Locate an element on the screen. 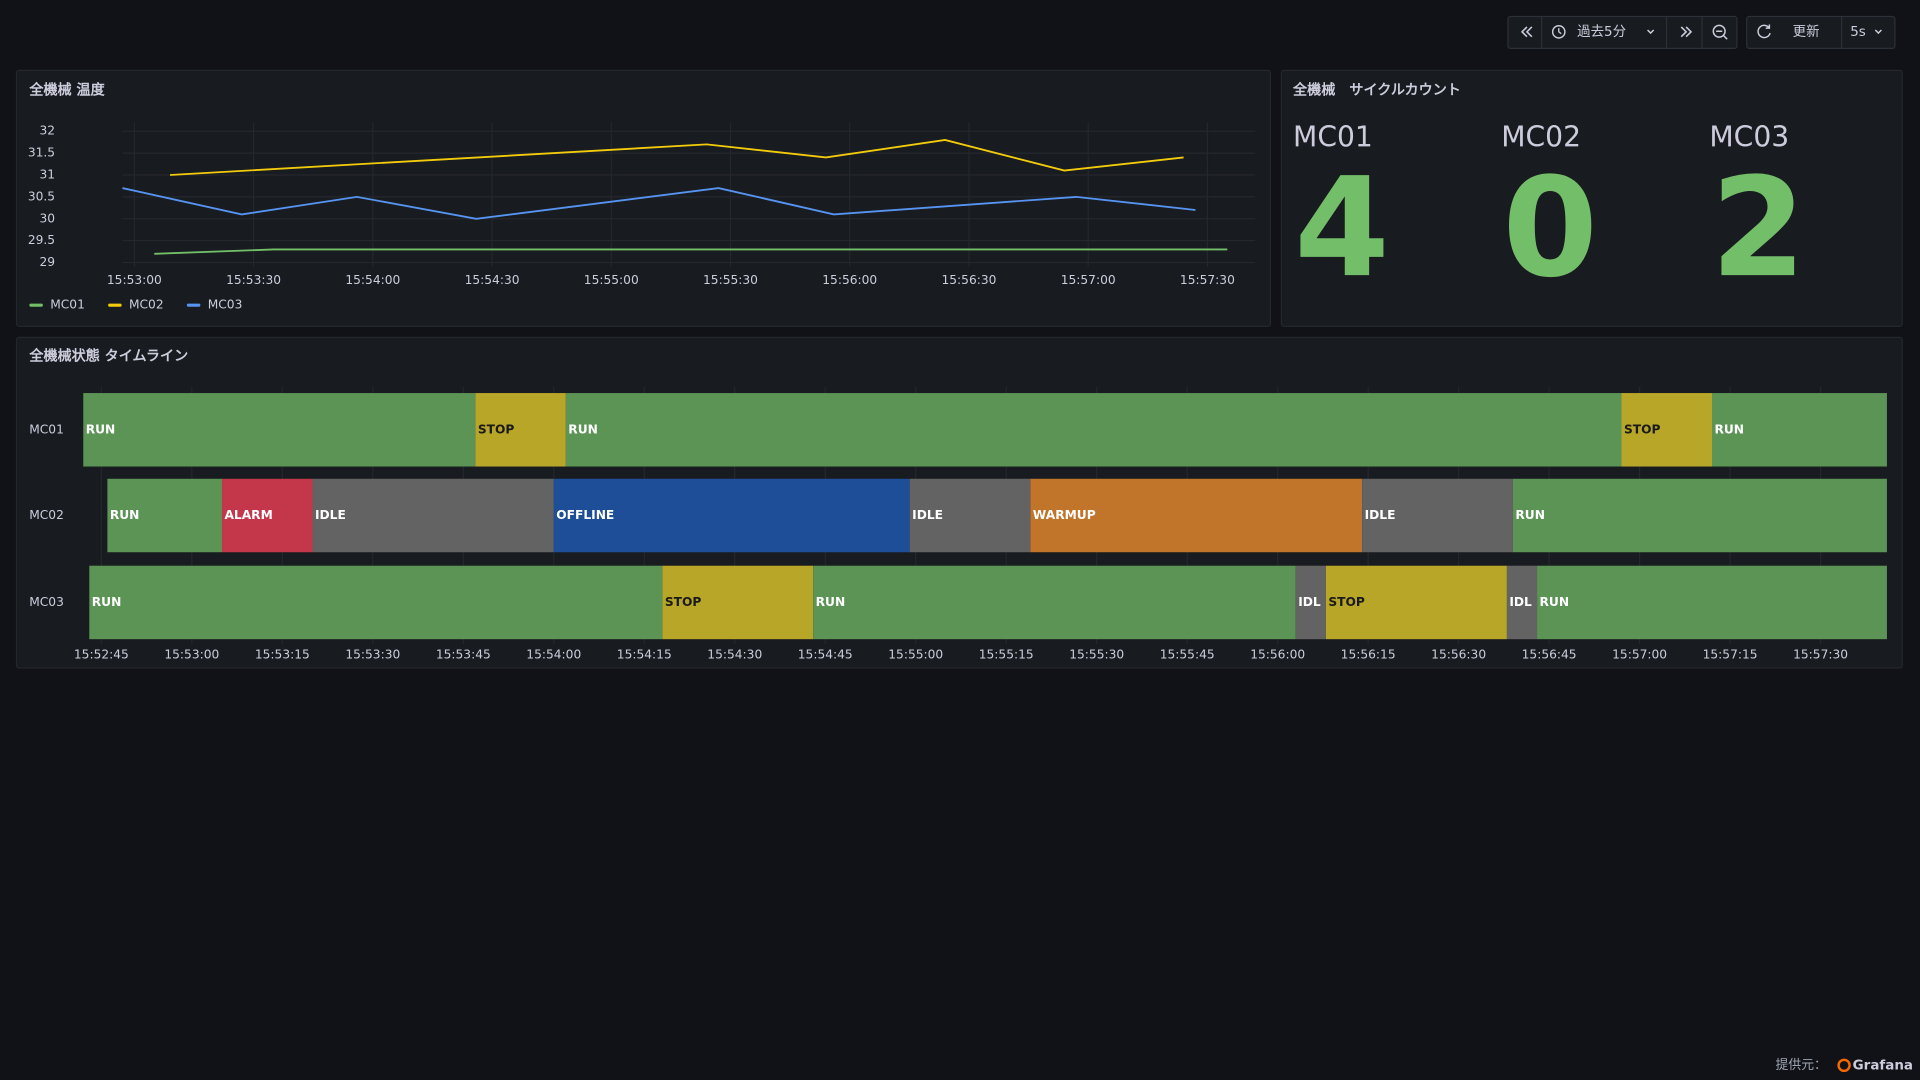 This screenshot has width=1920, height=1080. stat-name: MC03 is located at coordinates (1749, 136).